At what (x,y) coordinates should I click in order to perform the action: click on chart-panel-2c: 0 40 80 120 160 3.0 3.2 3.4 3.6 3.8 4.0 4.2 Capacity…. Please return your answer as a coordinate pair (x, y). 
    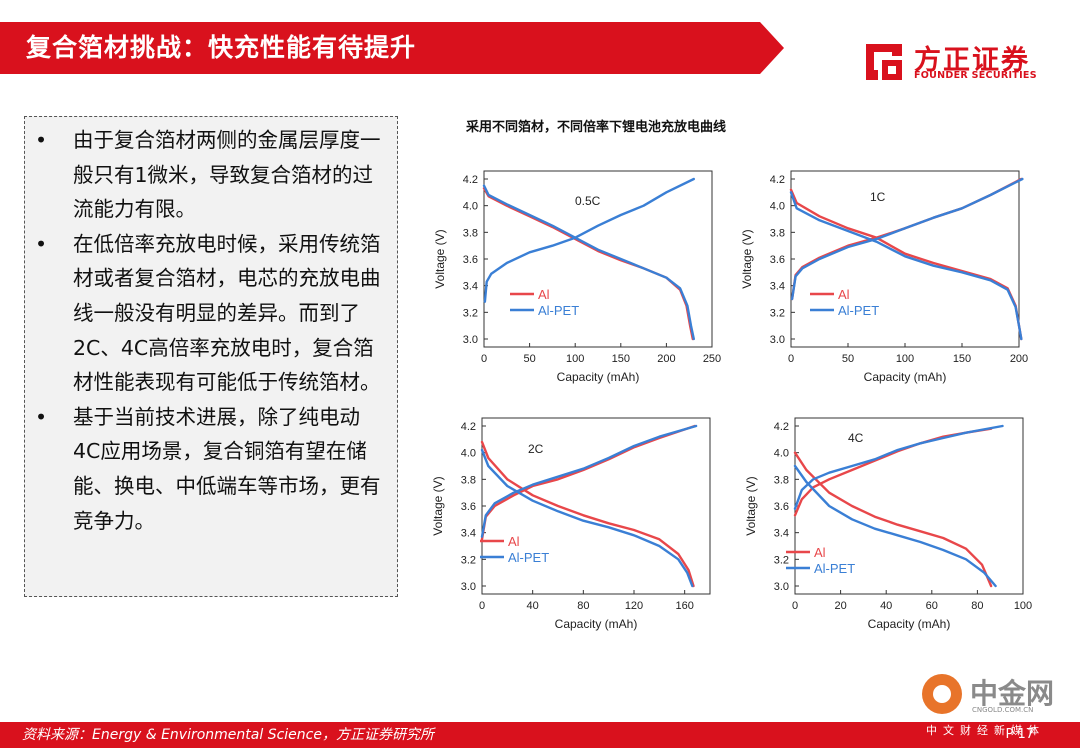
    Looking at the image, I should click on (571, 524).